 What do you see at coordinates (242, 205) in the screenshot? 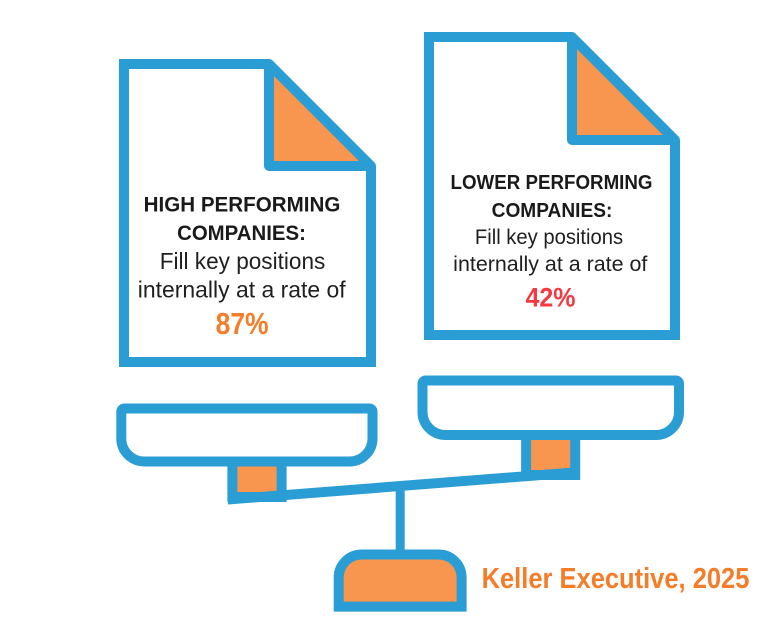
I see `svg-text: HIGH PERFORMING` at bounding box center [242, 205].